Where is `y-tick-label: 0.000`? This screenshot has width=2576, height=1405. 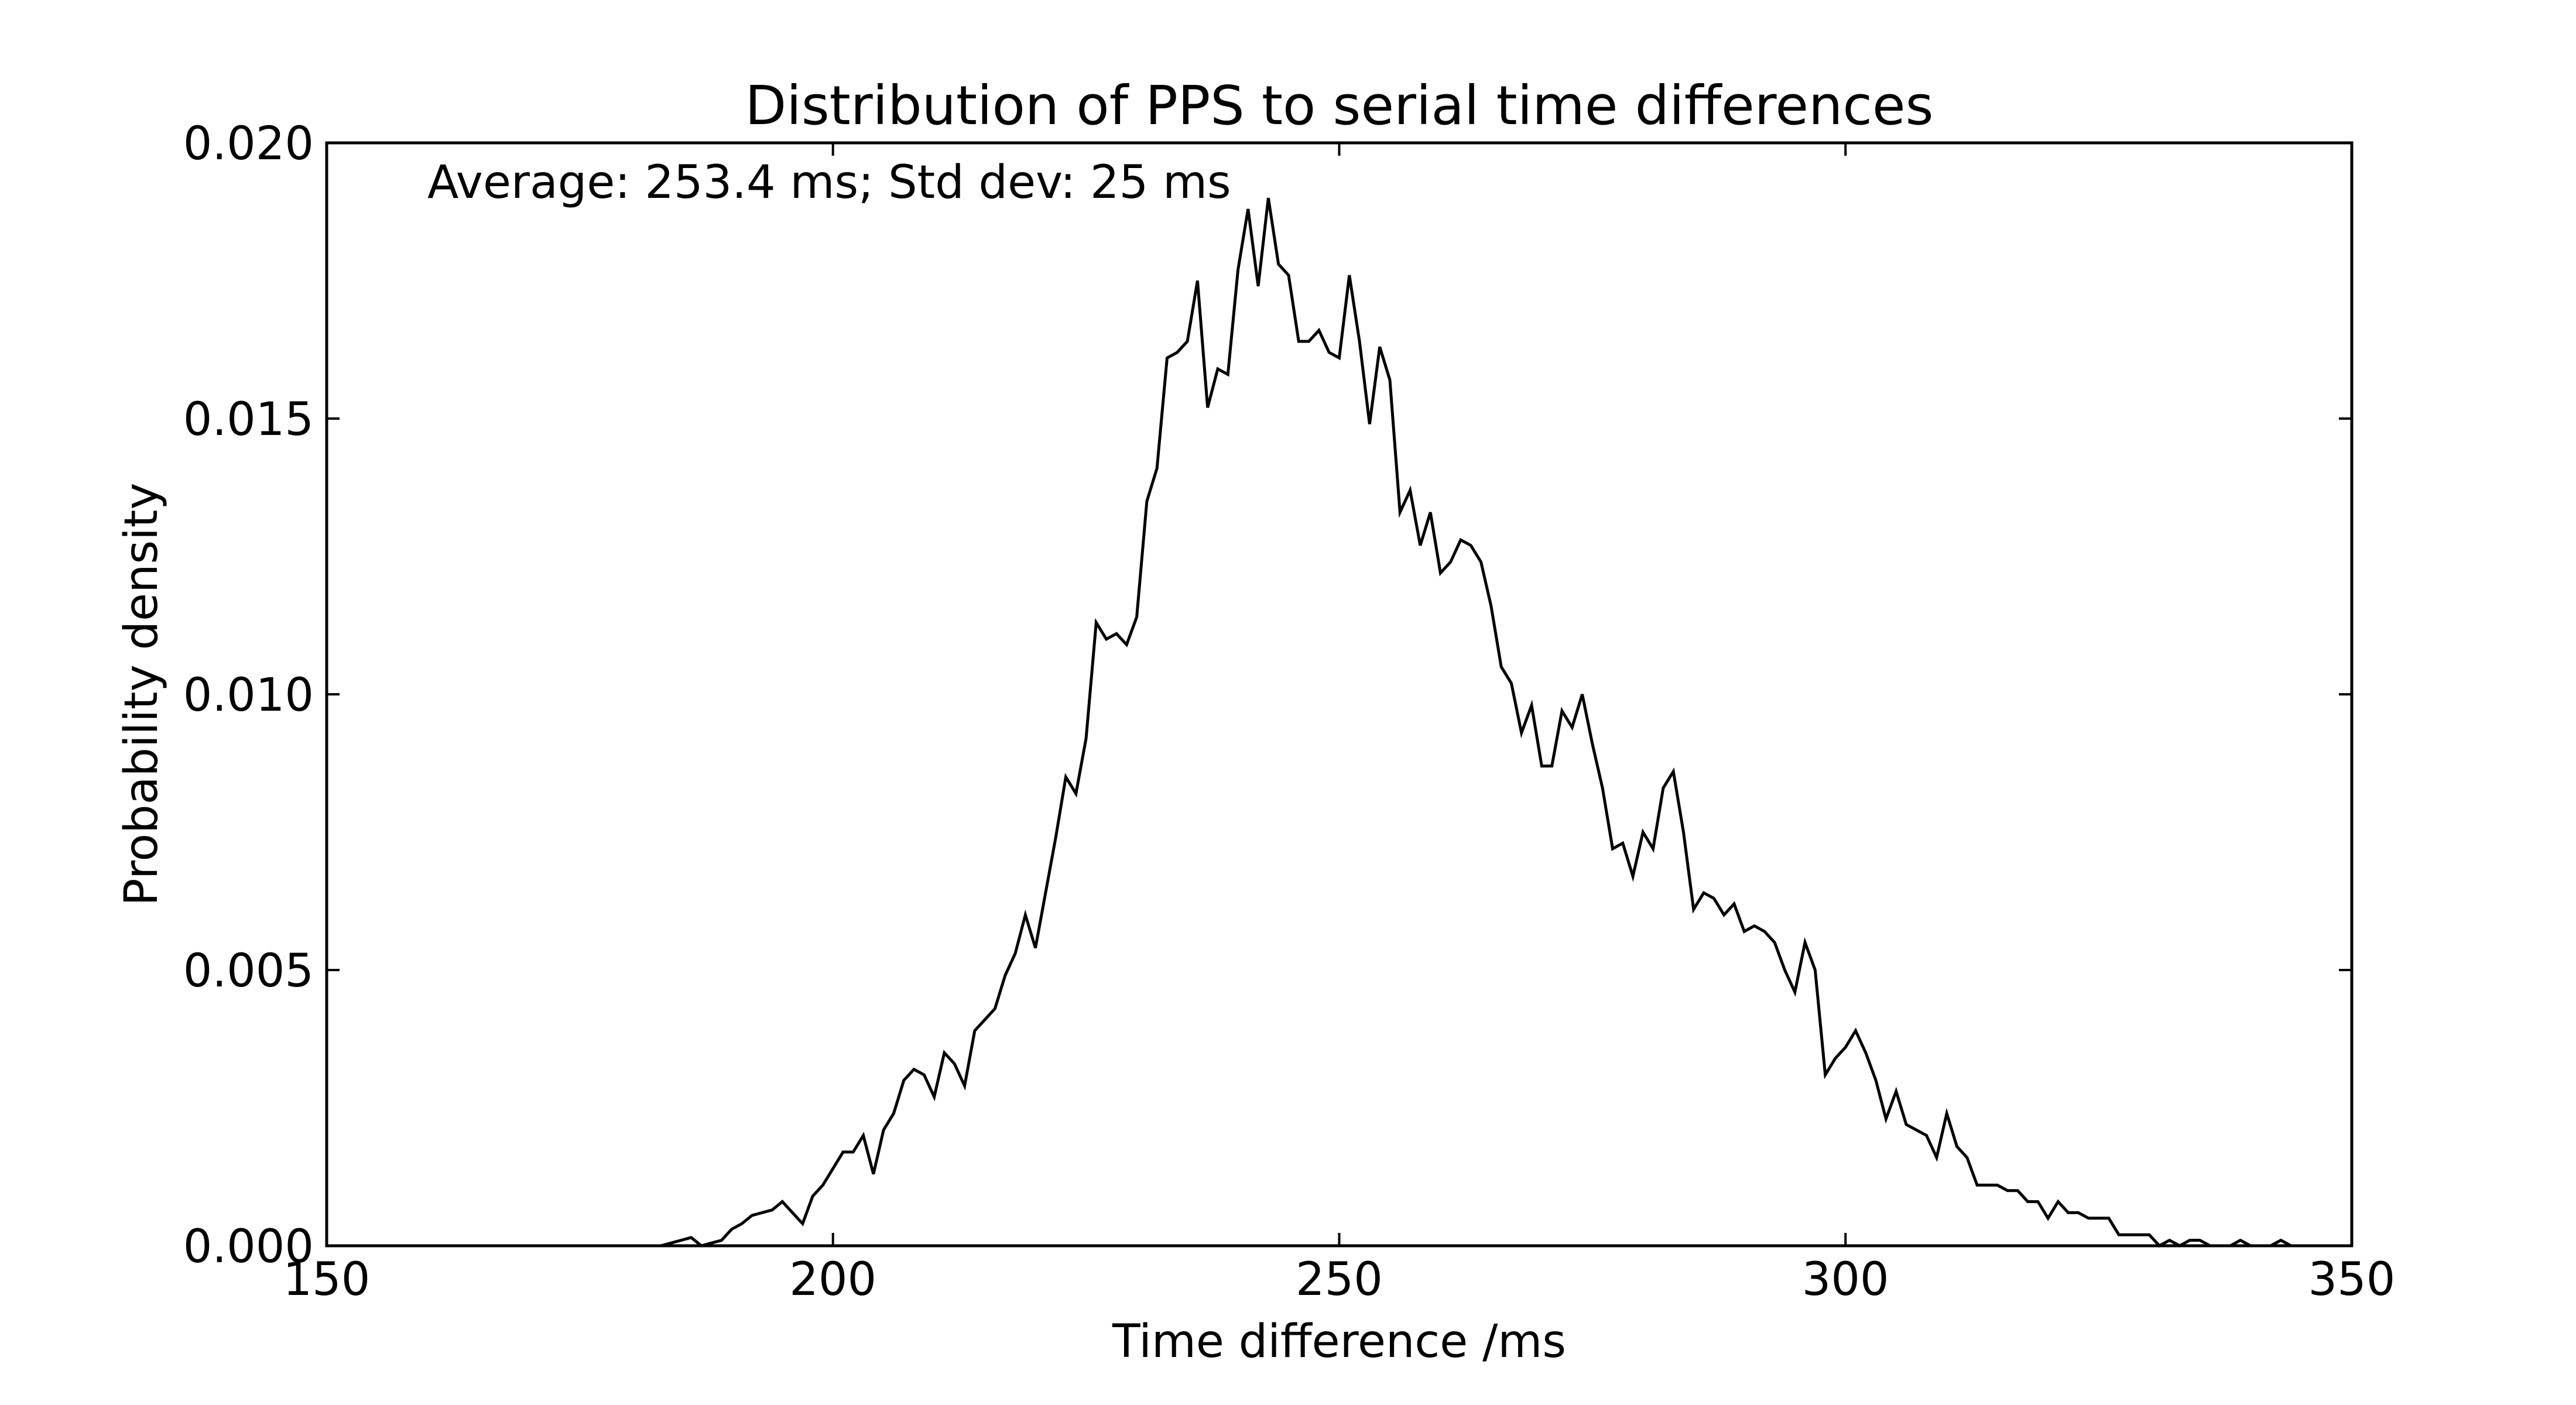 y-tick-label: 0.000 is located at coordinates (248, 1247).